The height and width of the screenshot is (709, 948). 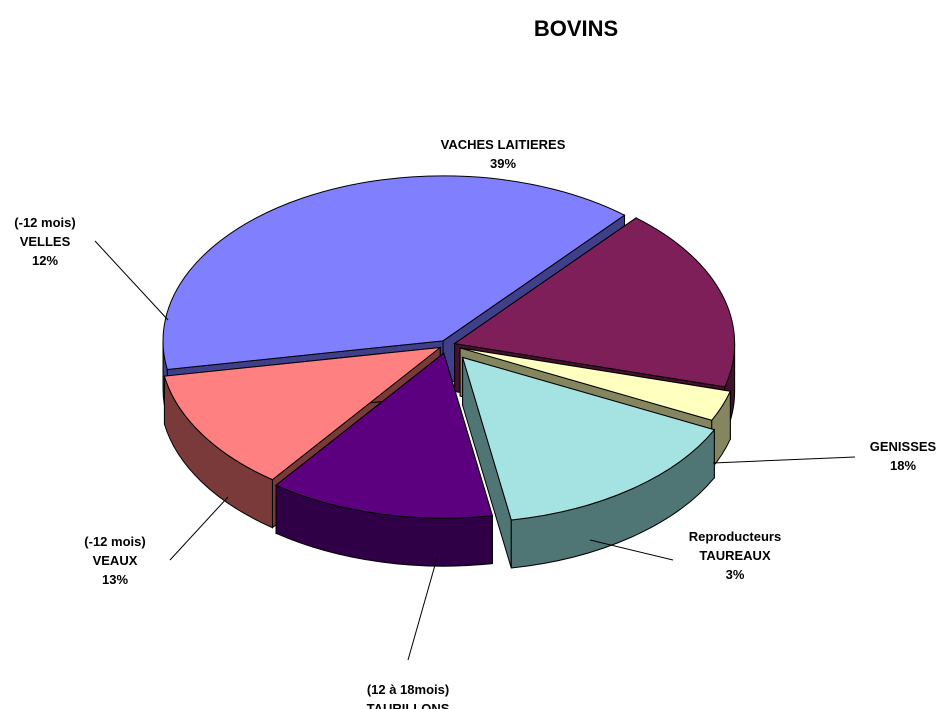 What do you see at coordinates (115, 560) in the screenshot?
I see `slice-label: VEAUX` at bounding box center [115, 560].